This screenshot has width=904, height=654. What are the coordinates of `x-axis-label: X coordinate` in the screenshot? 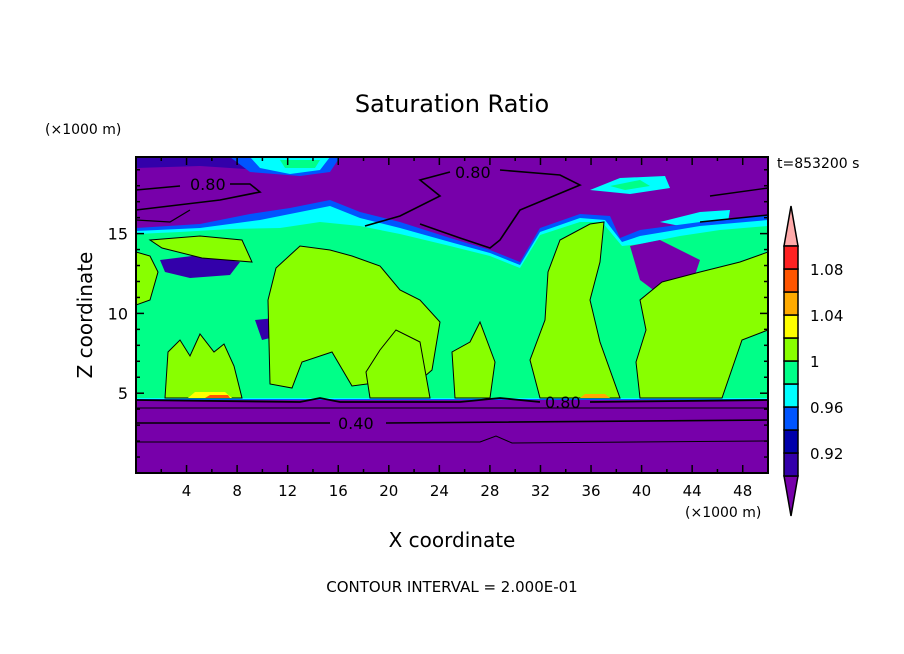 It's located at (452, 540).